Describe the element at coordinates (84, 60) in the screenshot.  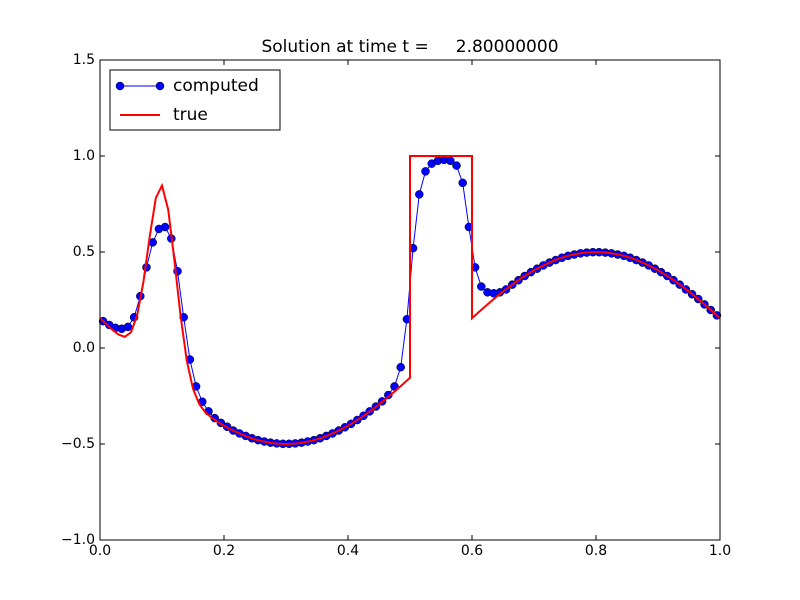
I see `y-tick-label: 1.5` at that location.